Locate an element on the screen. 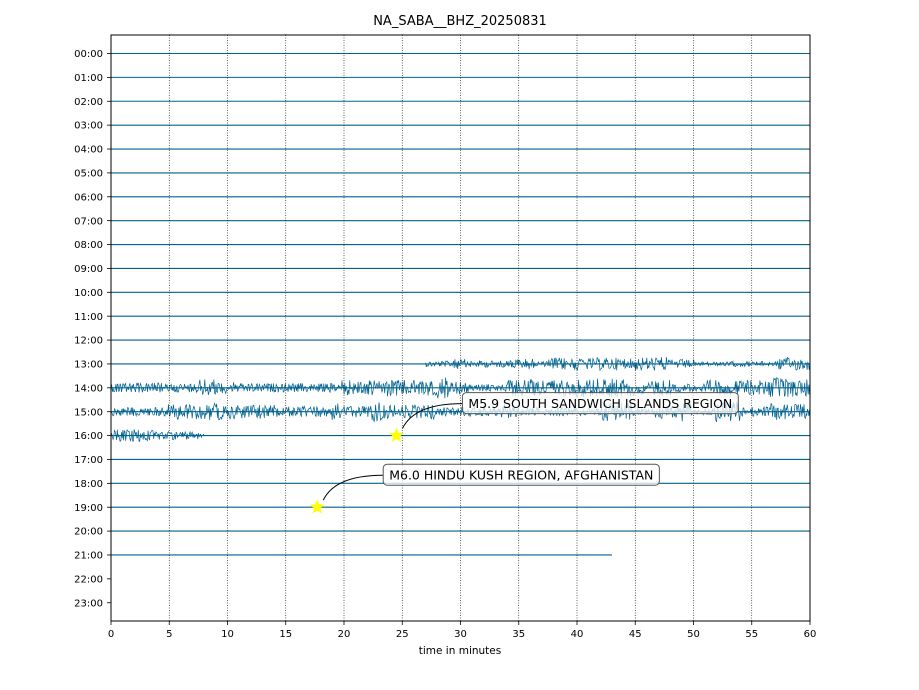 This screenshot has width=919, height=690. x-tick-label-10: 10 is located at coordinates (227, 634).